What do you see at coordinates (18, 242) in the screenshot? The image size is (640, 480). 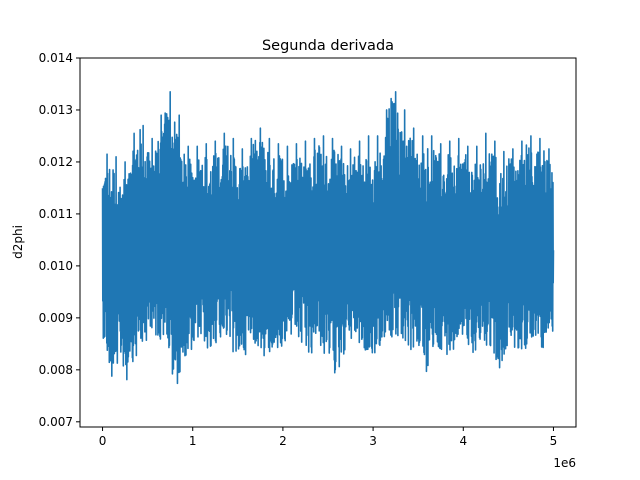 I see `y-axis-label: d2phi` at bounding box center [18, 242].